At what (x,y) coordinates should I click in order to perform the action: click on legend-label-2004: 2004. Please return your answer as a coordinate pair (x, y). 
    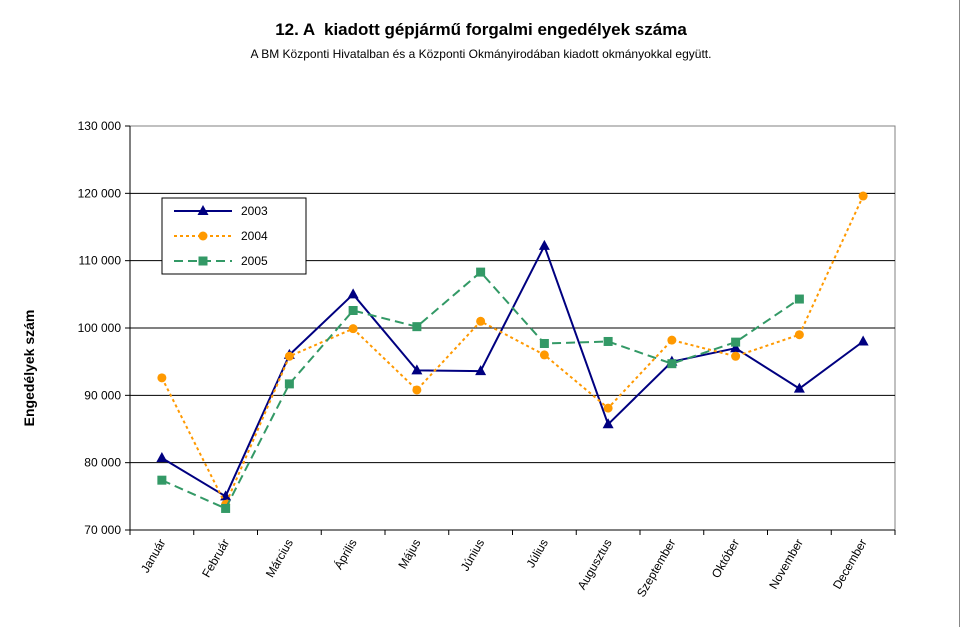
    Looking at the image, I should click on (254, 236).